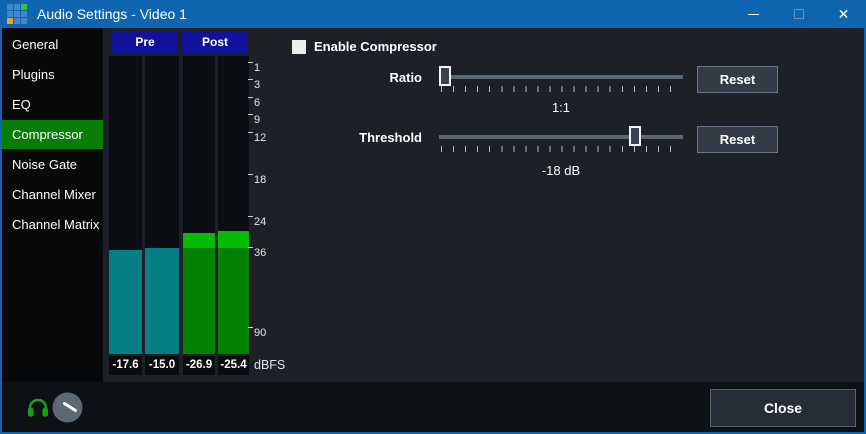 The width and height of the screenshot is (866, 434). Describe the element at coordinates (260, 180) in the screenshot. I see `meter-scale-label: 18` at that location.